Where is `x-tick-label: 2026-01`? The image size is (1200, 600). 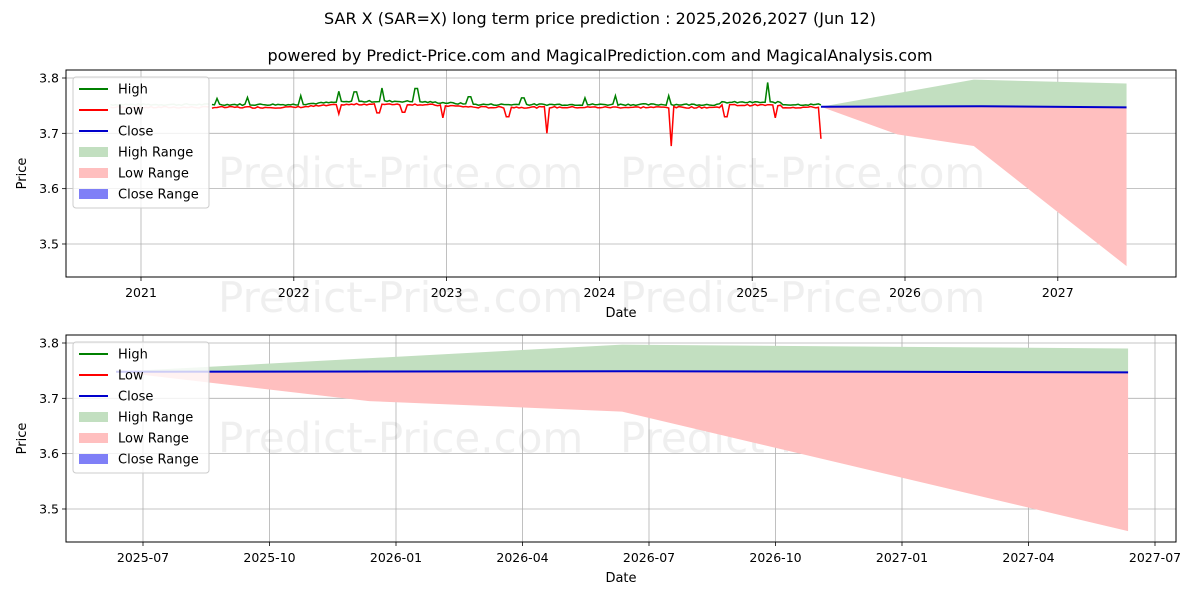
x-tick-label: 2026-01 is located at coordinates (396, 557).